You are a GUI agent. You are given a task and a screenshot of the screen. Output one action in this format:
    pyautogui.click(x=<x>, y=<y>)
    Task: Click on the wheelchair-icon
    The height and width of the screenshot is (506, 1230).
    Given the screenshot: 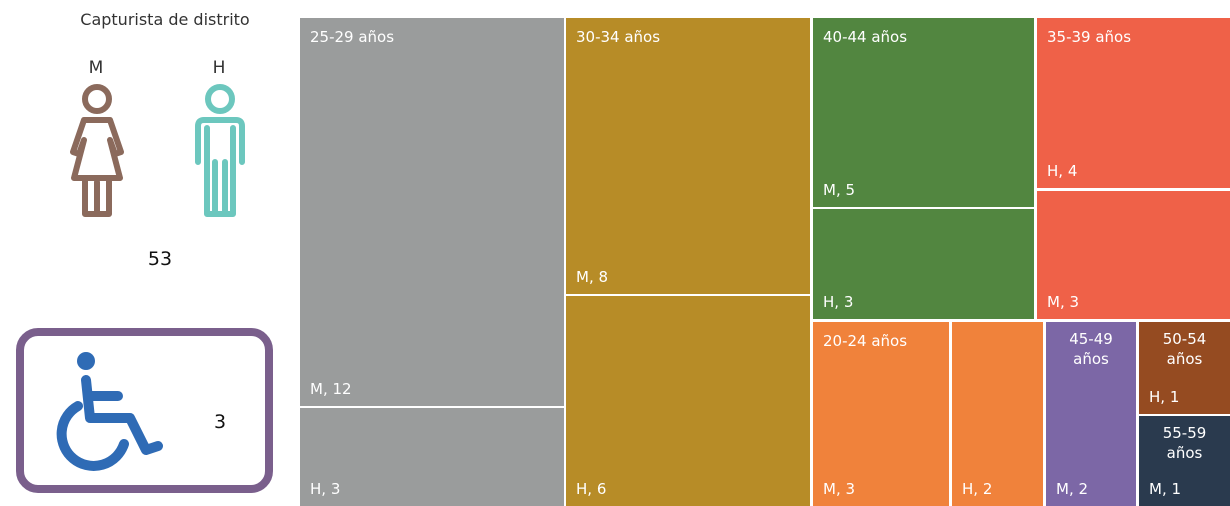 What is the action you would take?
    pyautogui.click(x=109, y=411)
    